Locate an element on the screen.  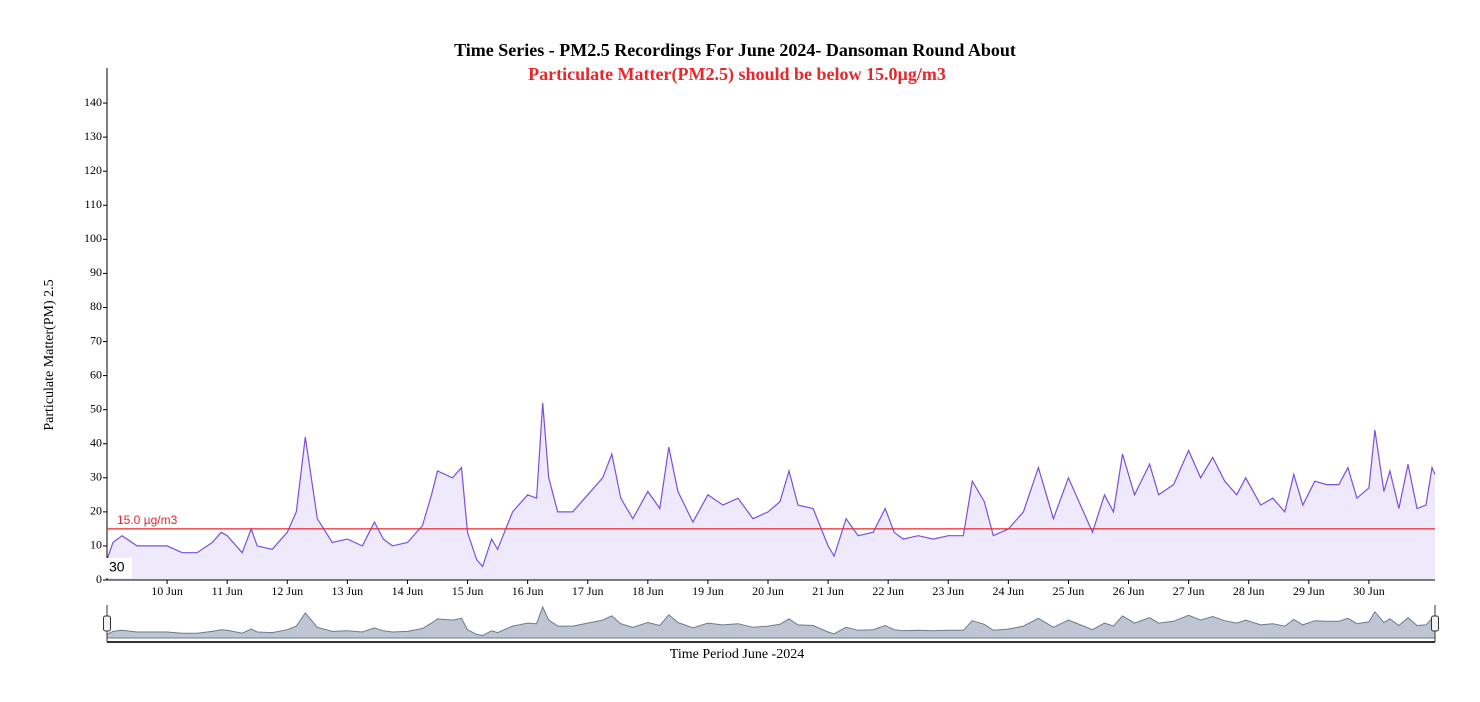
x-tick-label: 23 Jun is located at coordinates (948, 591).